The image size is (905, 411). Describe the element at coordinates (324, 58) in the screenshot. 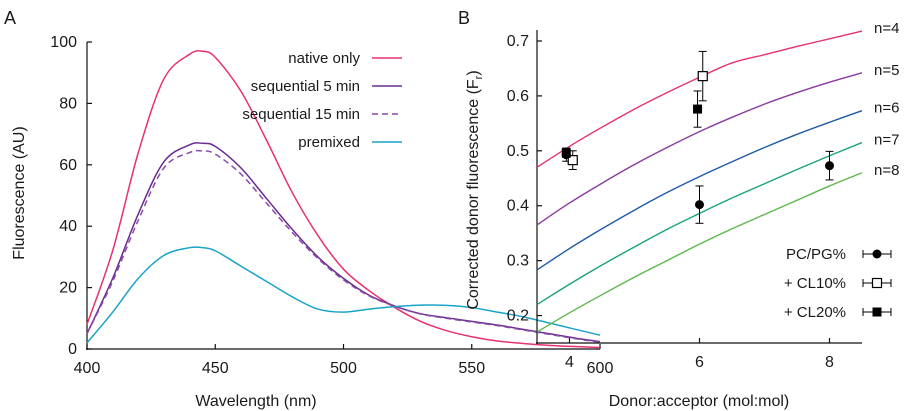

I see `panel-a-legend-label: native only` at that location.